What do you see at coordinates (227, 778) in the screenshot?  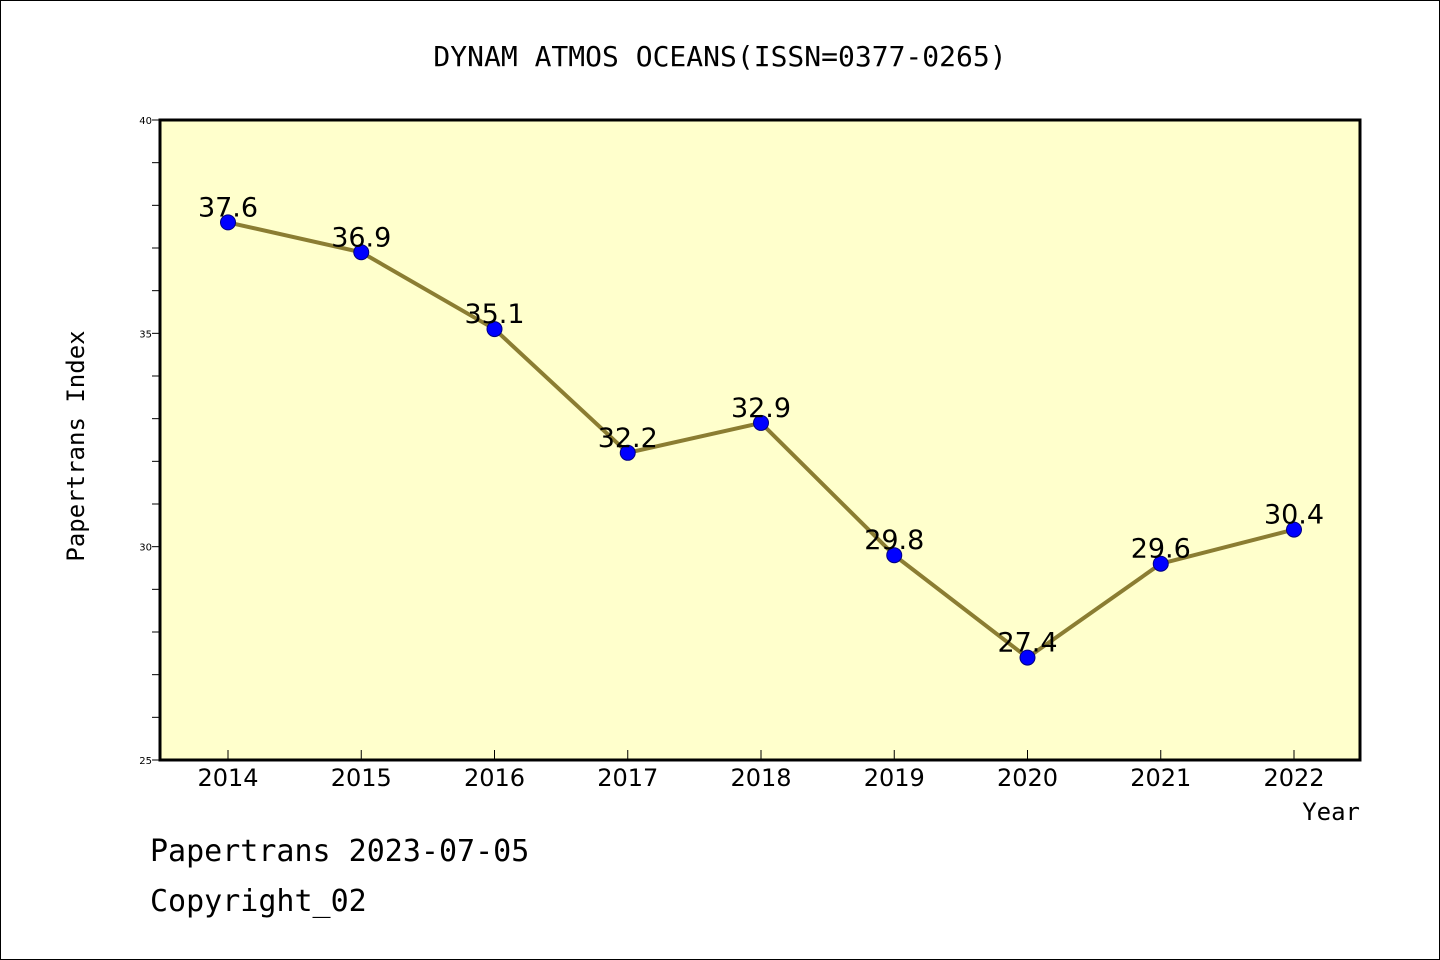 I see `x-tick-label: 2014` at bounding box center [227, 778].